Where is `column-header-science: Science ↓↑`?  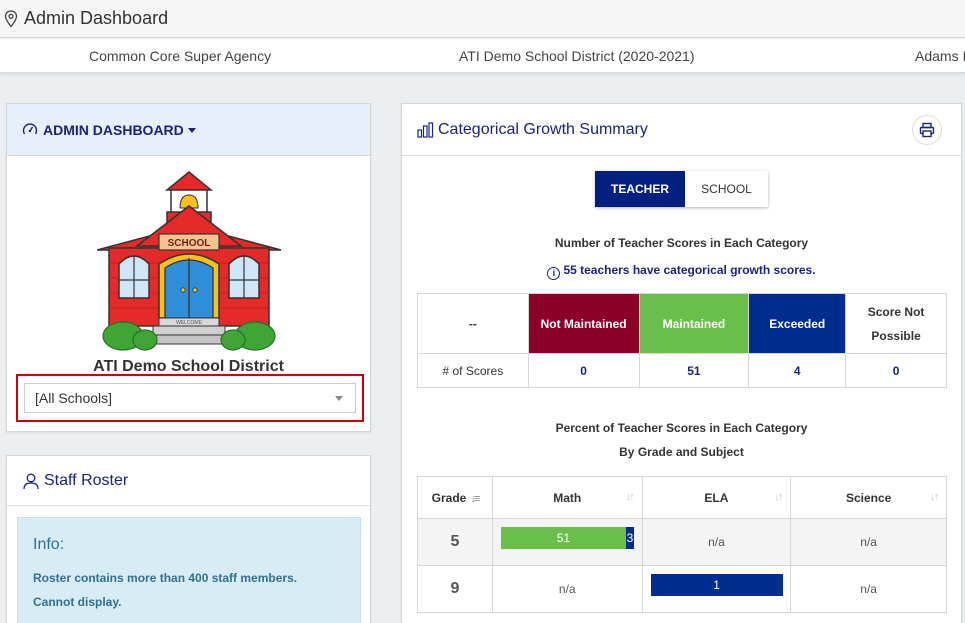 column-header-science: Science ↓↑ is located at coordinates (868, 497).